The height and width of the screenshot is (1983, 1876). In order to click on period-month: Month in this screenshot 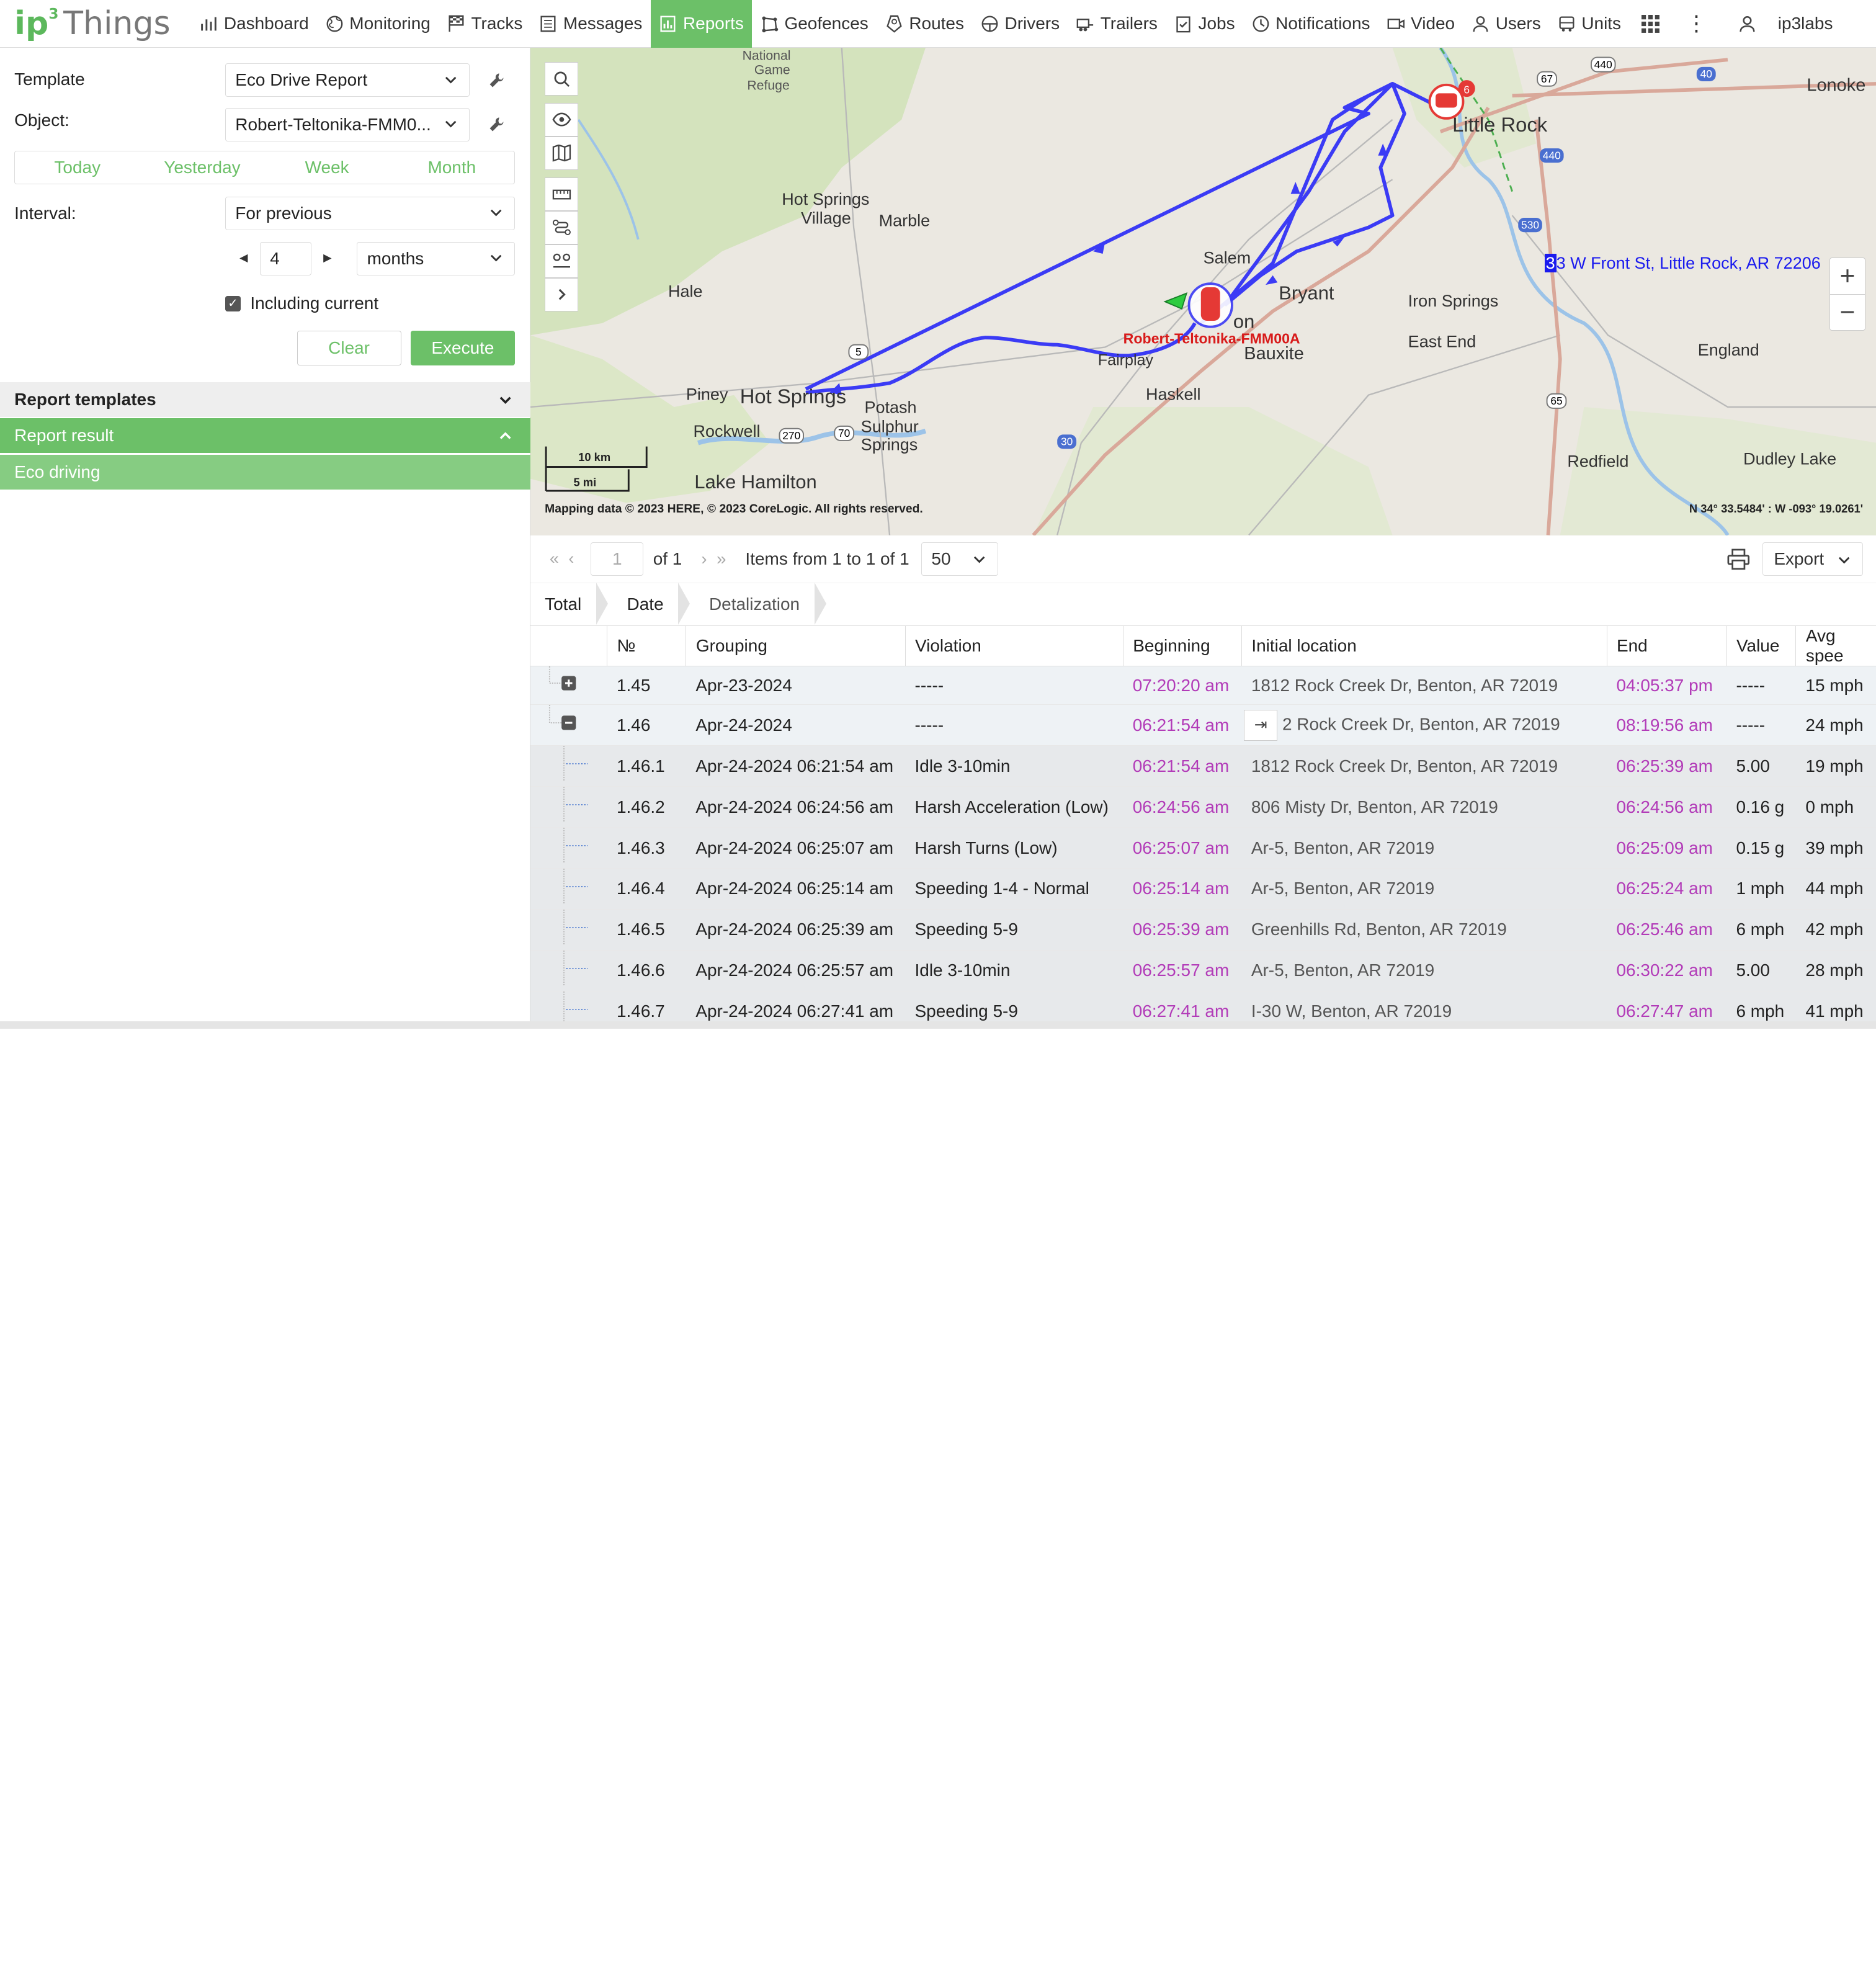, I will do `click(451, 167)`.